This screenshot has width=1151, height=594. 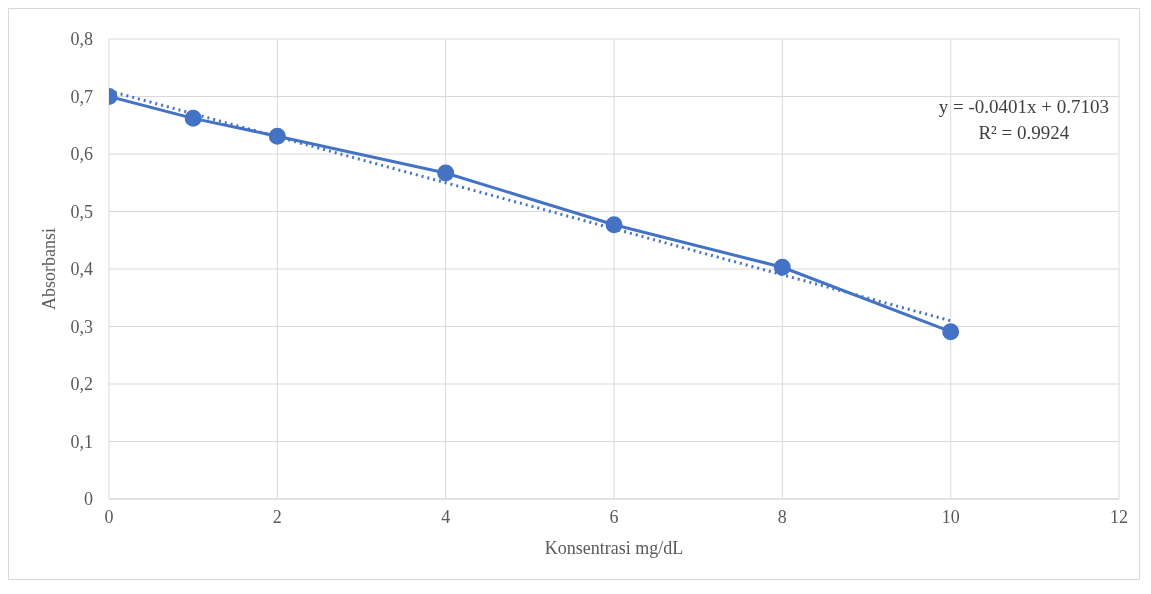 What do you see at coordinates (81, 39) in the screenshot?
I see `y-tick-label: 0,8` at bounding box center [81, 39].